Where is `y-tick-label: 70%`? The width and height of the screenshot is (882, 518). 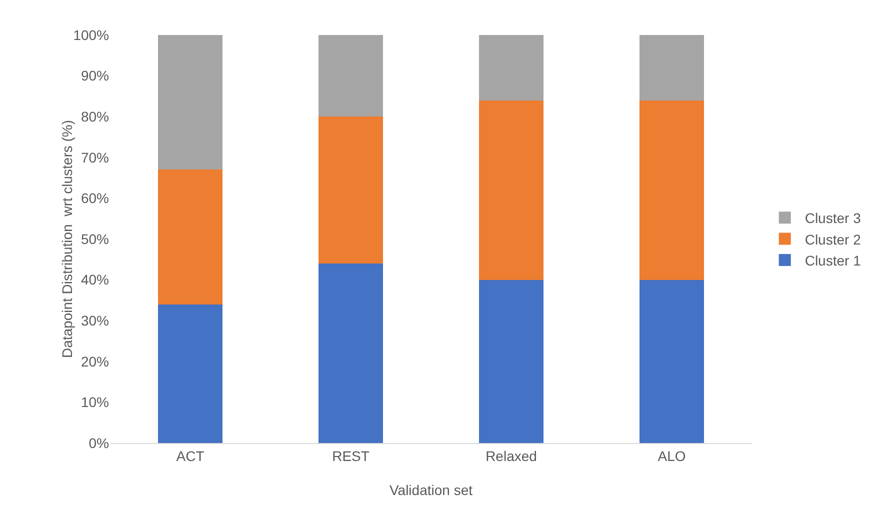 y-tick-label: 70% is located at coordinates (94, 157).